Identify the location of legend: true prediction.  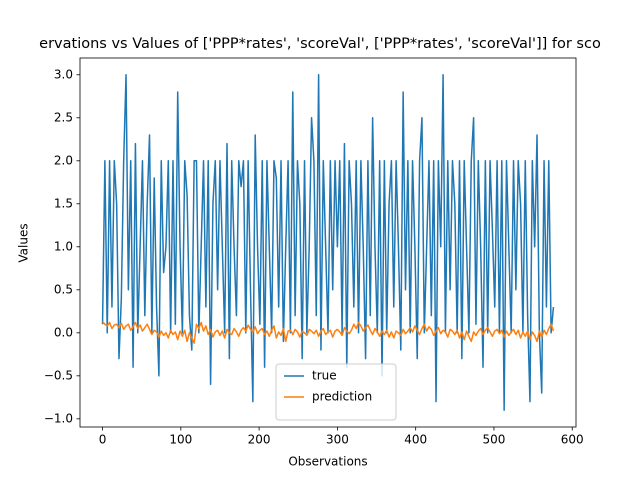
(336, 392).